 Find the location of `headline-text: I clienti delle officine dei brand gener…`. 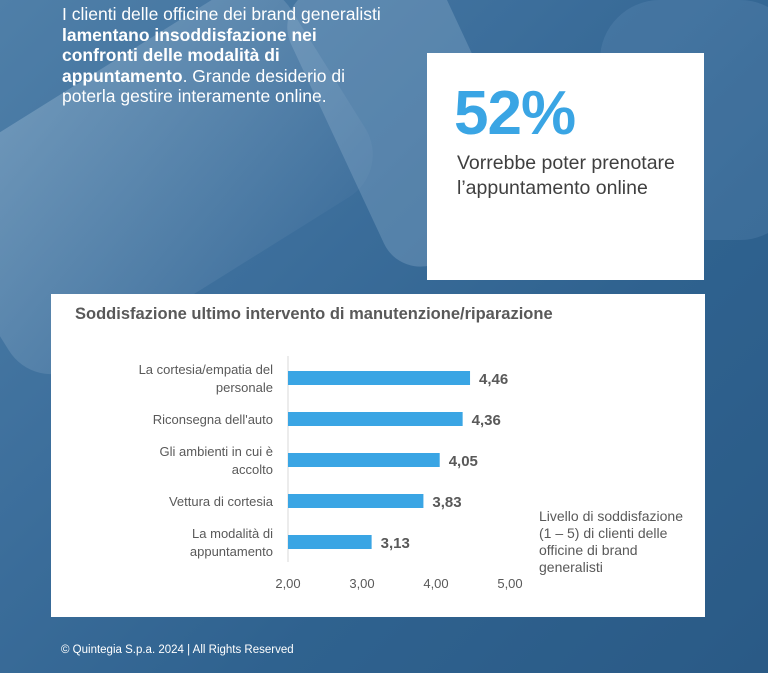

headline-text: I clienti delle officine dei brand gener… is located at coordinates (221, 14).